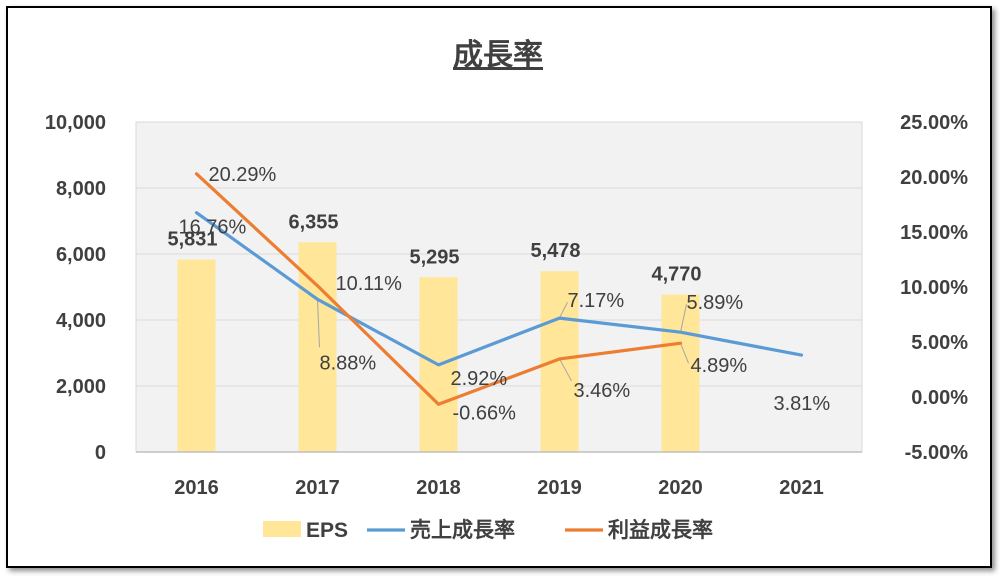 This screenshot has width=1000, height=579. What do you see at coordinates (434, 257) in the screenshot?
I see `eps-bar-label: 5,295` at bounding box center [434, 257].